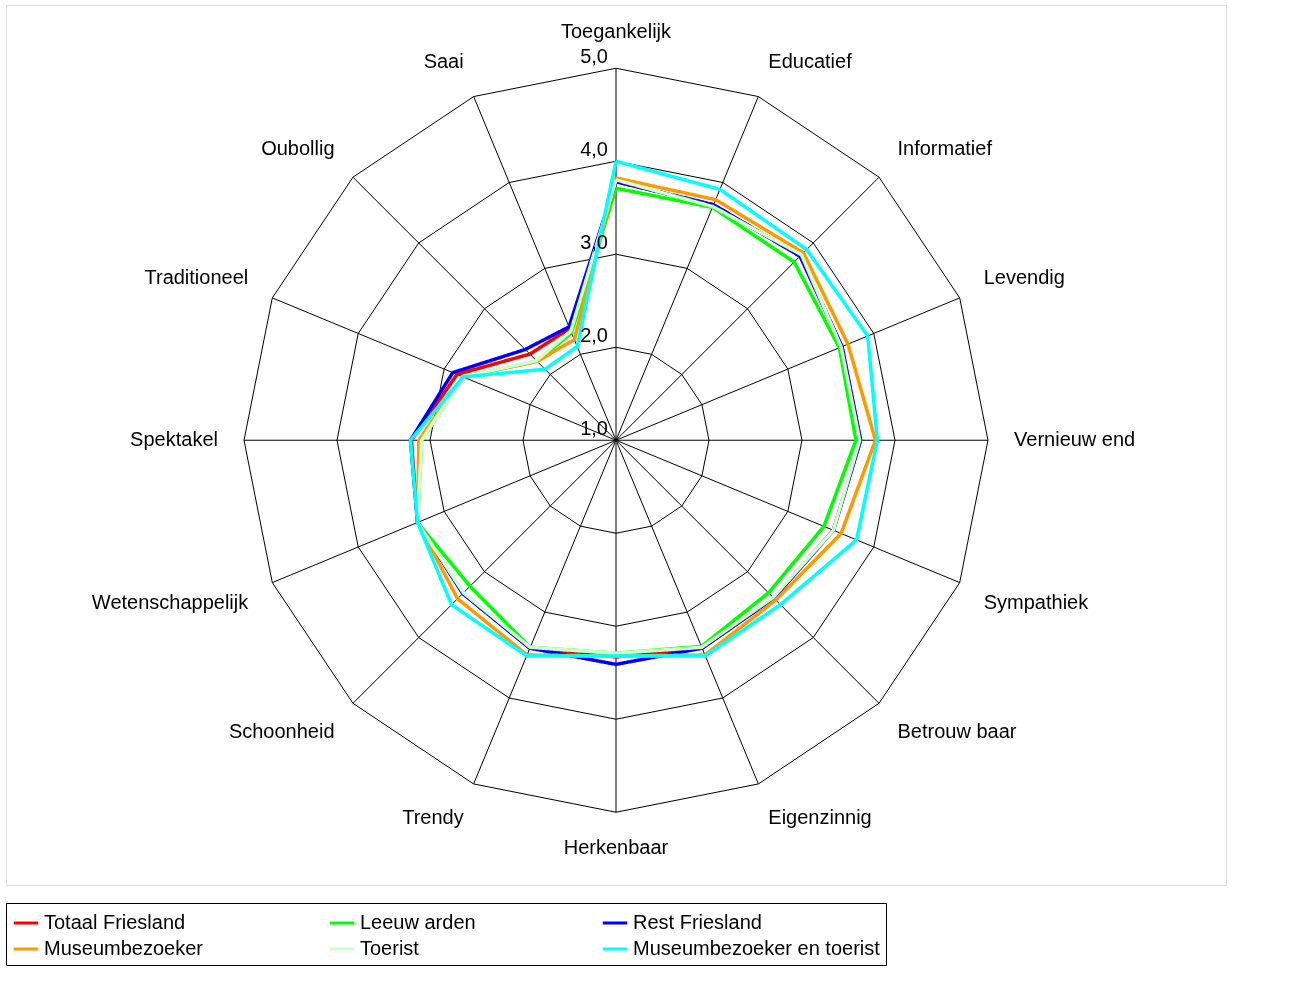  What do you see at coordinates (616, 31) in the screenshot?
I see `spoke-label: Toegankelijk` at bounding box center [616, 31].